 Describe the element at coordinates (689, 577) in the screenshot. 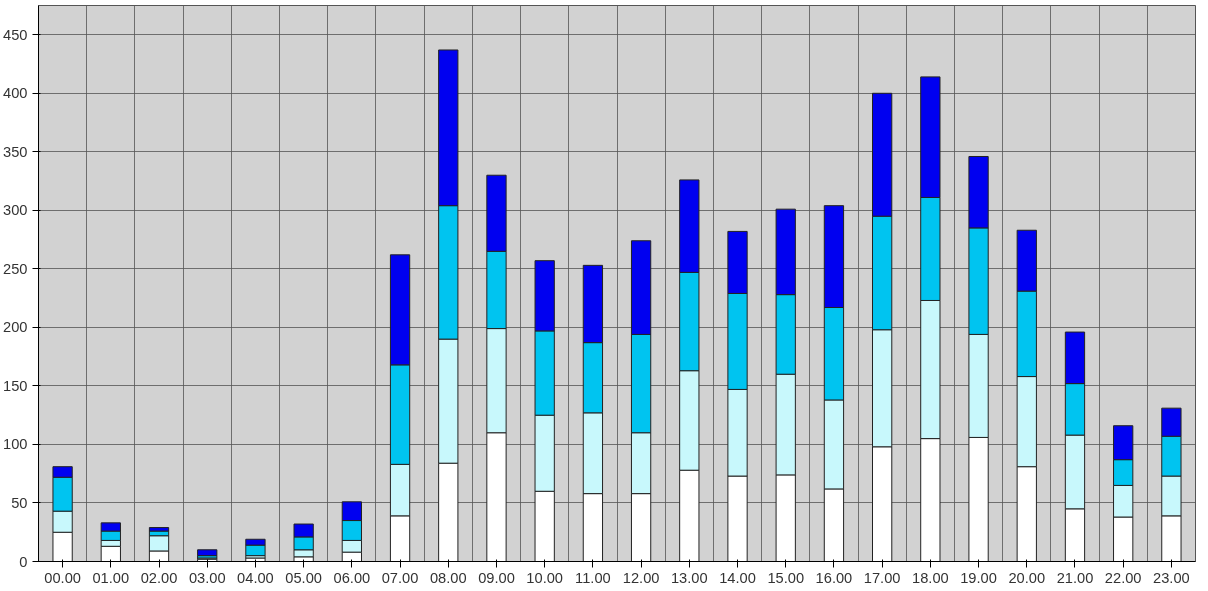

I see `x-tick-label: 13.00` at that location.